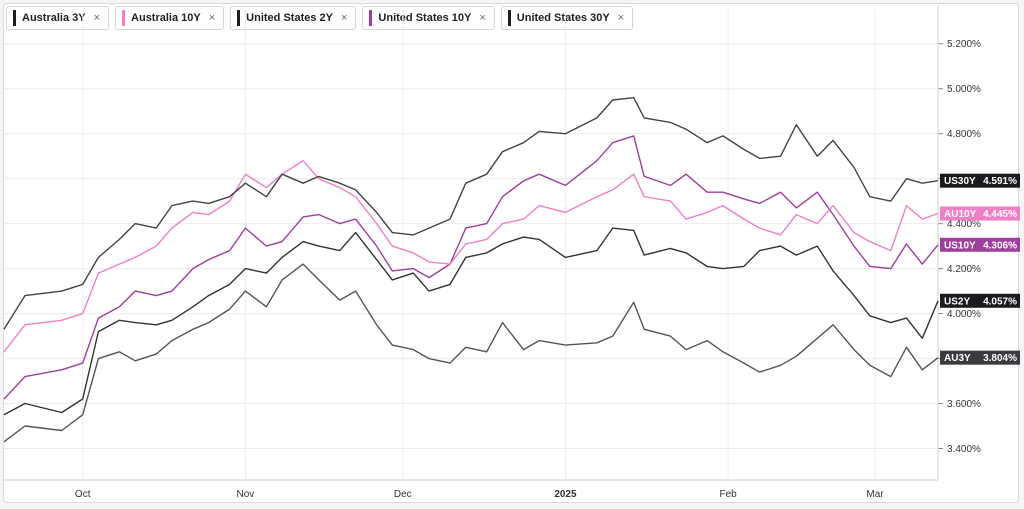 The height and width of the screenshot is (509, 1024). What do you see at coordinates (403, 494) in the screenshot?
I see `x-tick-label: Dec` at bounding box center [403, 494].